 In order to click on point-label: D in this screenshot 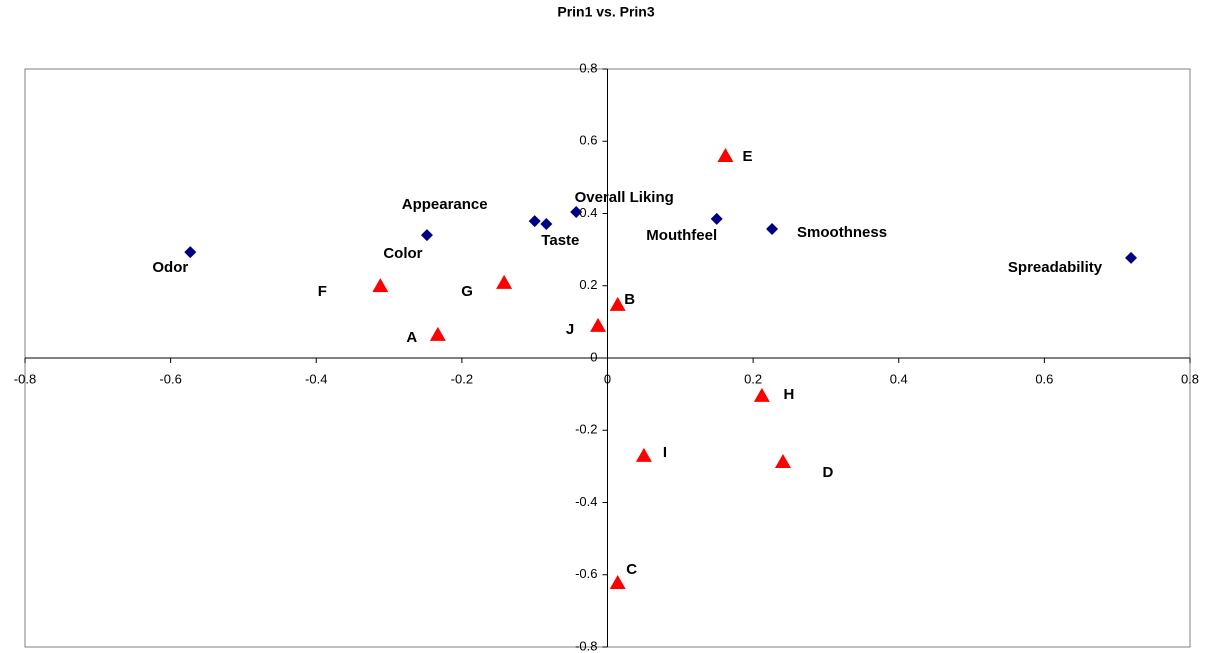, I will do `click(828, 472)`.